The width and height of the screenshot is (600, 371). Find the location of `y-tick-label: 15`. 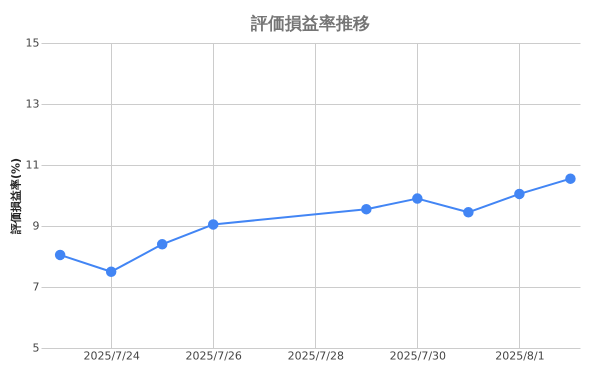

y-tick-label: 15 is located at coordinates (33, 43).